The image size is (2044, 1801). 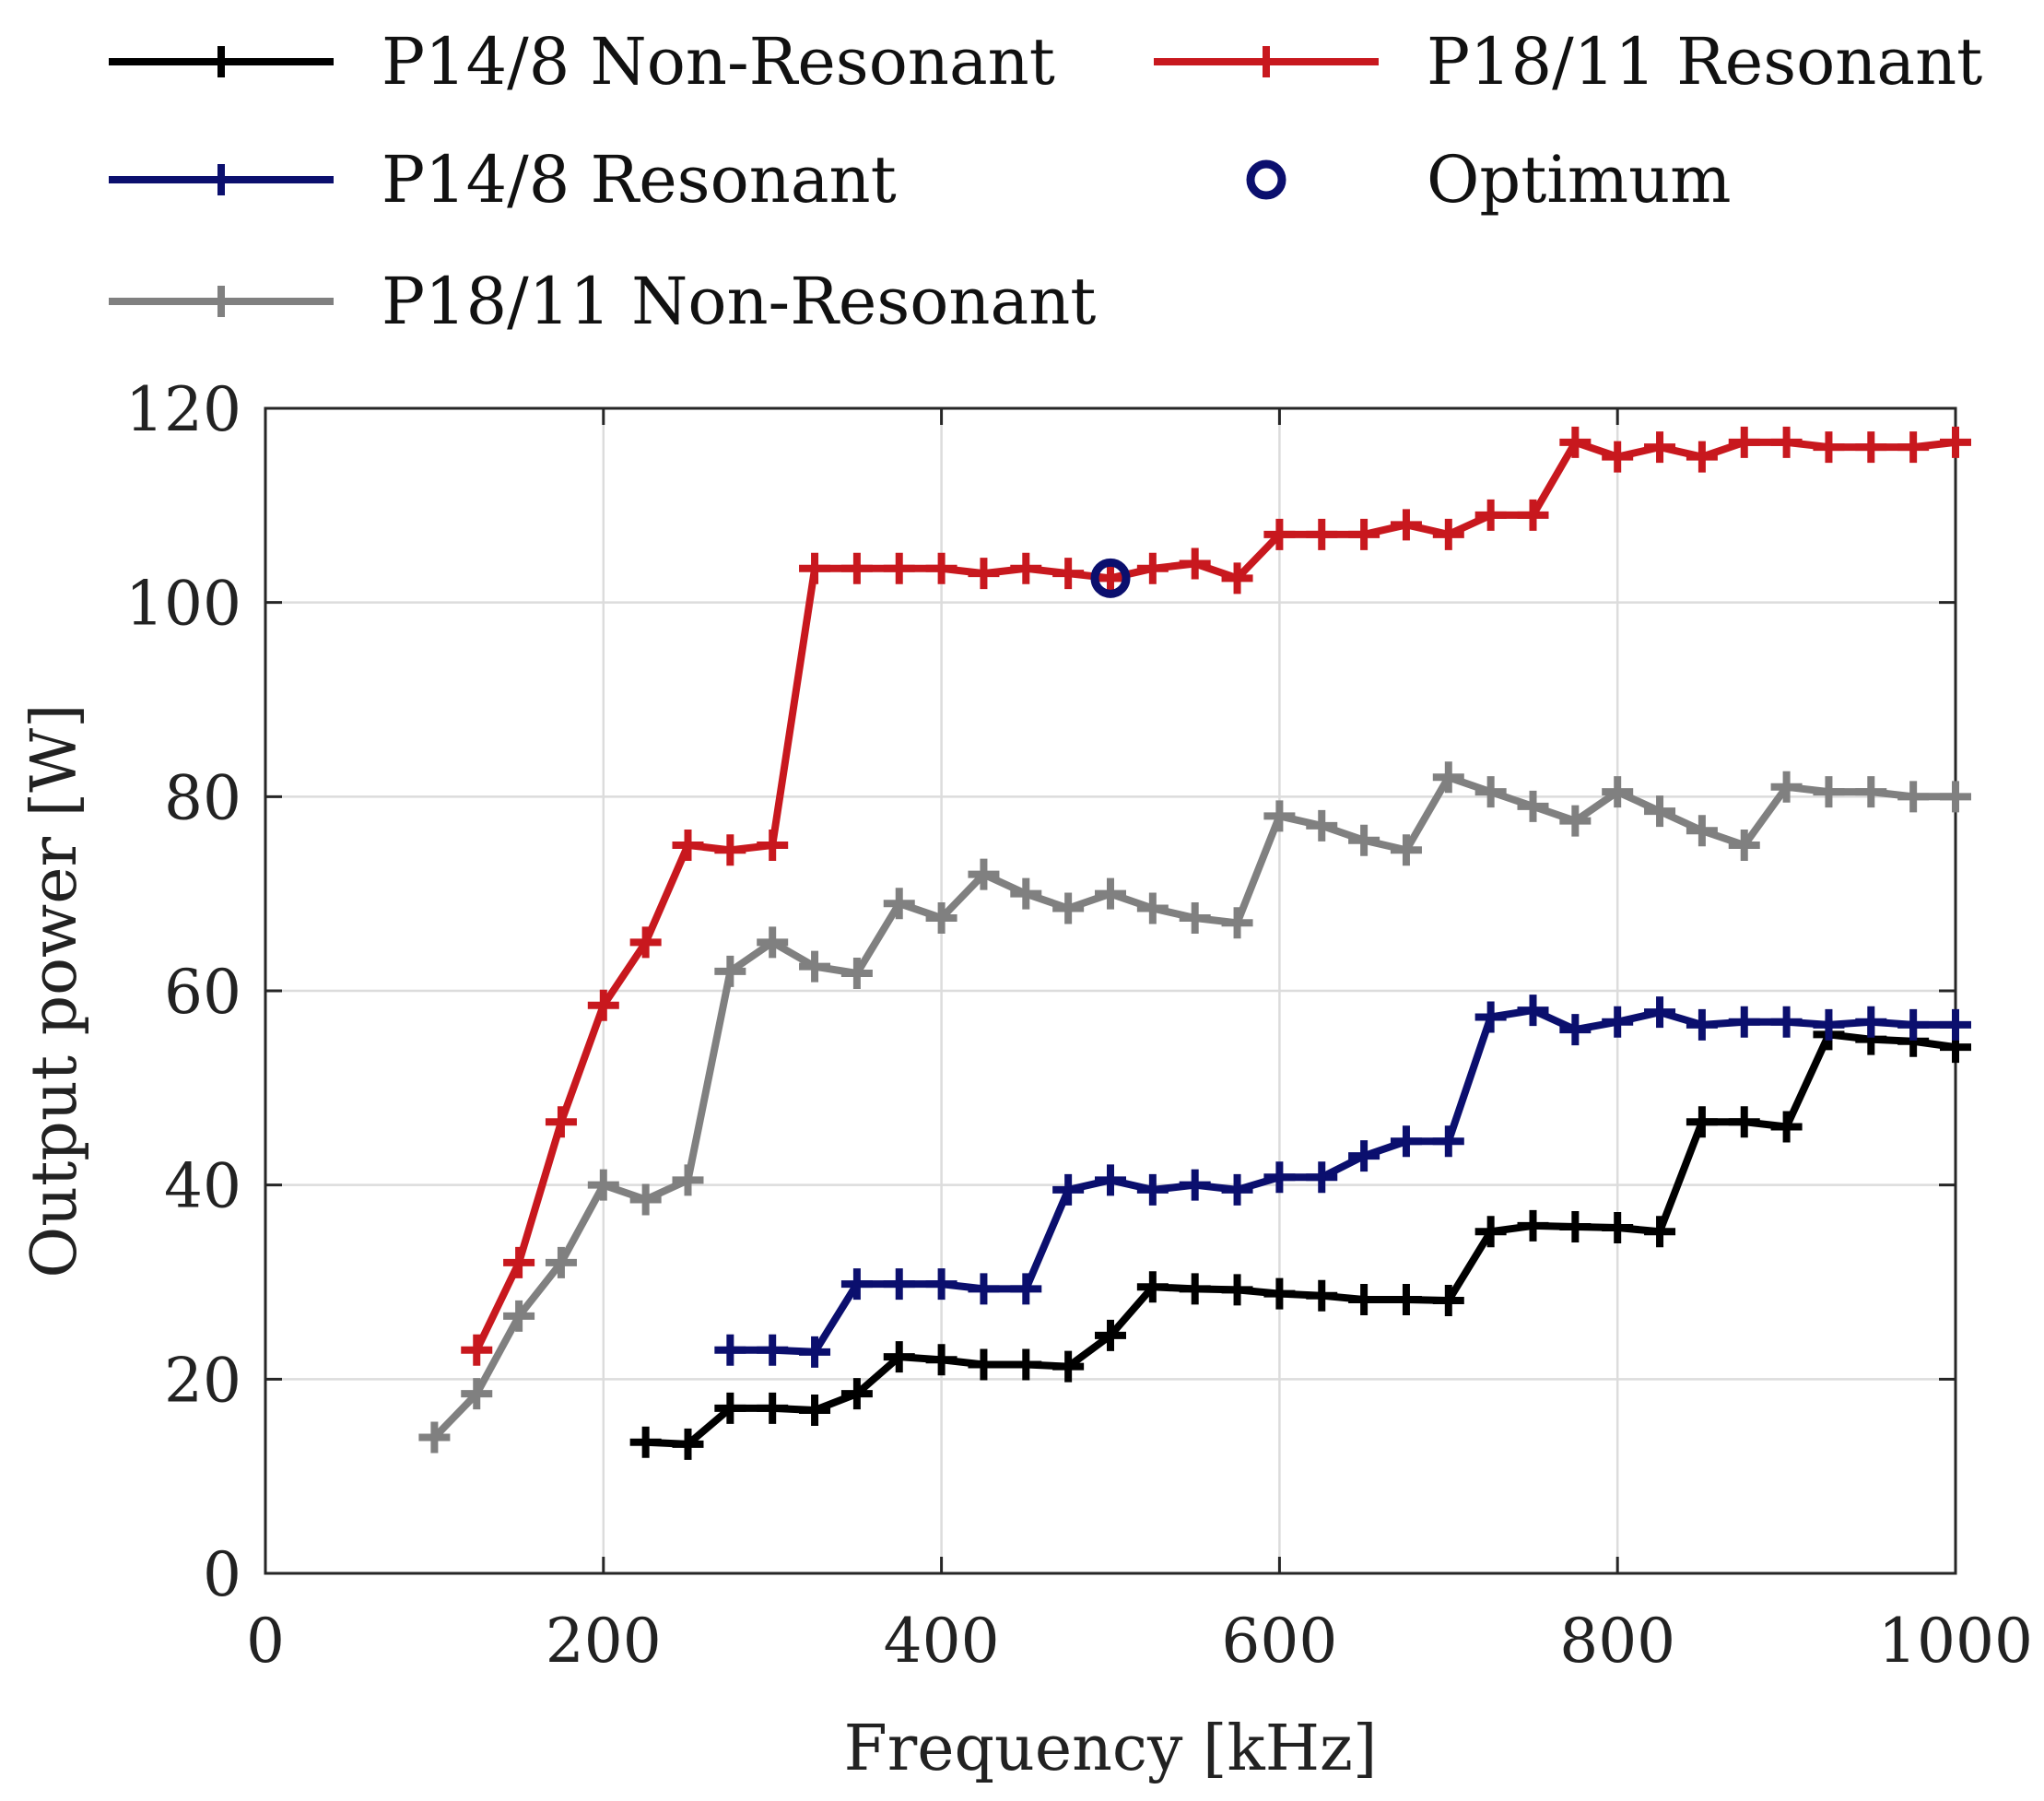 I want to click on legend-item: P18/11 Resonant, so click(x=1568, y=62).